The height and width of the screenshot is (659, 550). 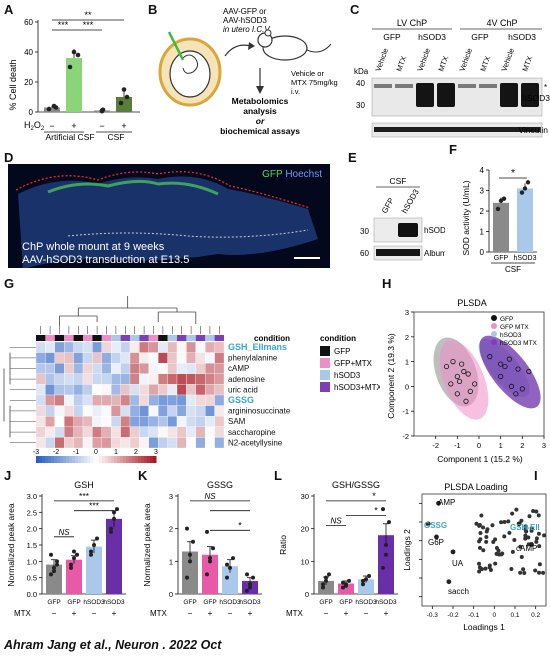 I want to click on panel-letter: G, so click(x=9, y=283).